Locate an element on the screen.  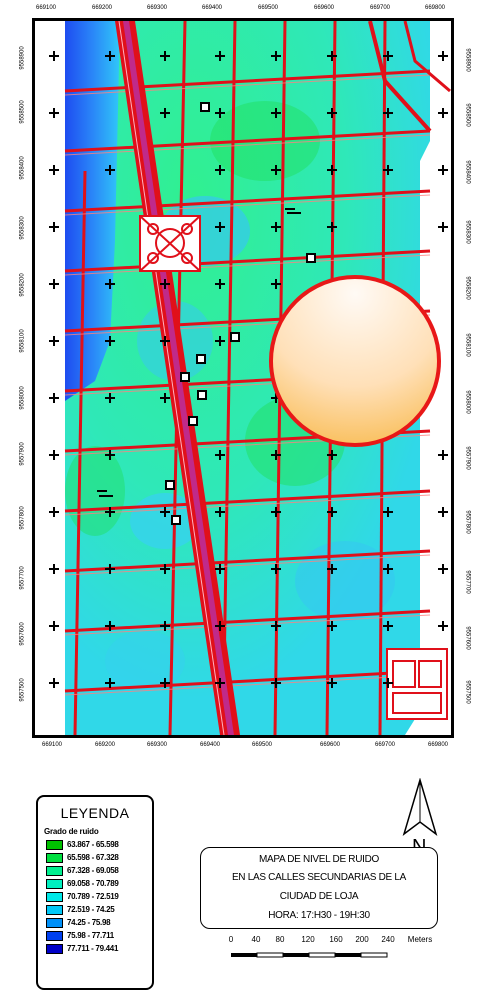
legend-item: 70.789 - 72.519 is located at coordinates (82, 896).